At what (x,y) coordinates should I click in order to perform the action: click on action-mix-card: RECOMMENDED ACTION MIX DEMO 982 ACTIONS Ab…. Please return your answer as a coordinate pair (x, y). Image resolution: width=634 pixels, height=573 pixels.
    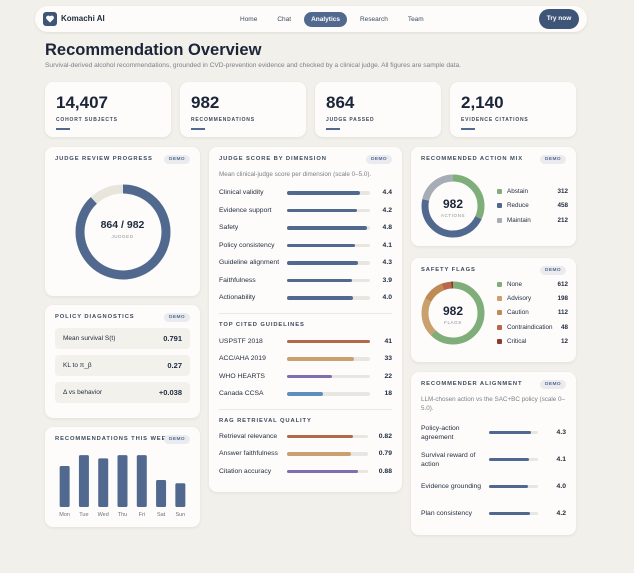
    Looking at the image, I should click on (493, 196).